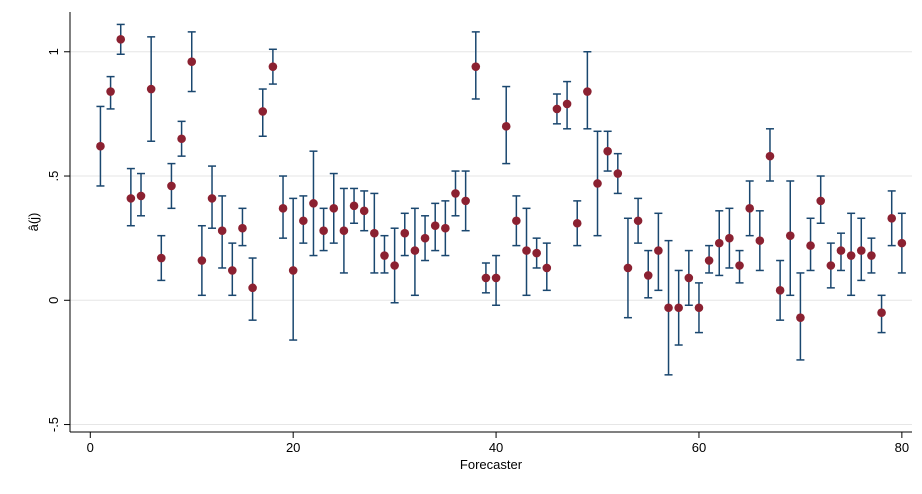 This screenshot has height=494, width=922. I want to click on y-tick-label: 1, so click(53, 51).